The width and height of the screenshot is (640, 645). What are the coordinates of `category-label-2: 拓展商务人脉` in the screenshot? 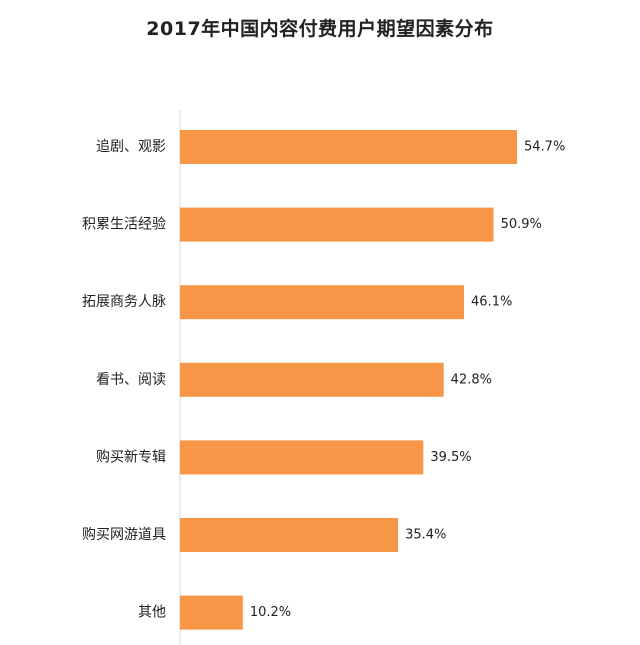 It's located at (124, 302).